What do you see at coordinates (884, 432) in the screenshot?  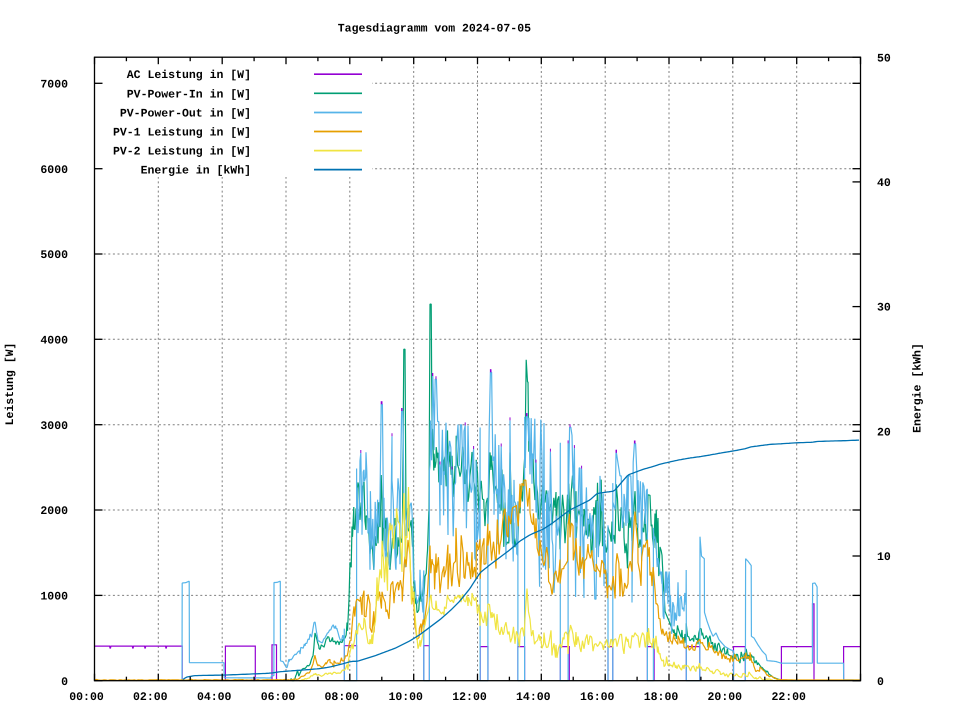 I see `svg-text: 20` at bounding box center [884, 432].